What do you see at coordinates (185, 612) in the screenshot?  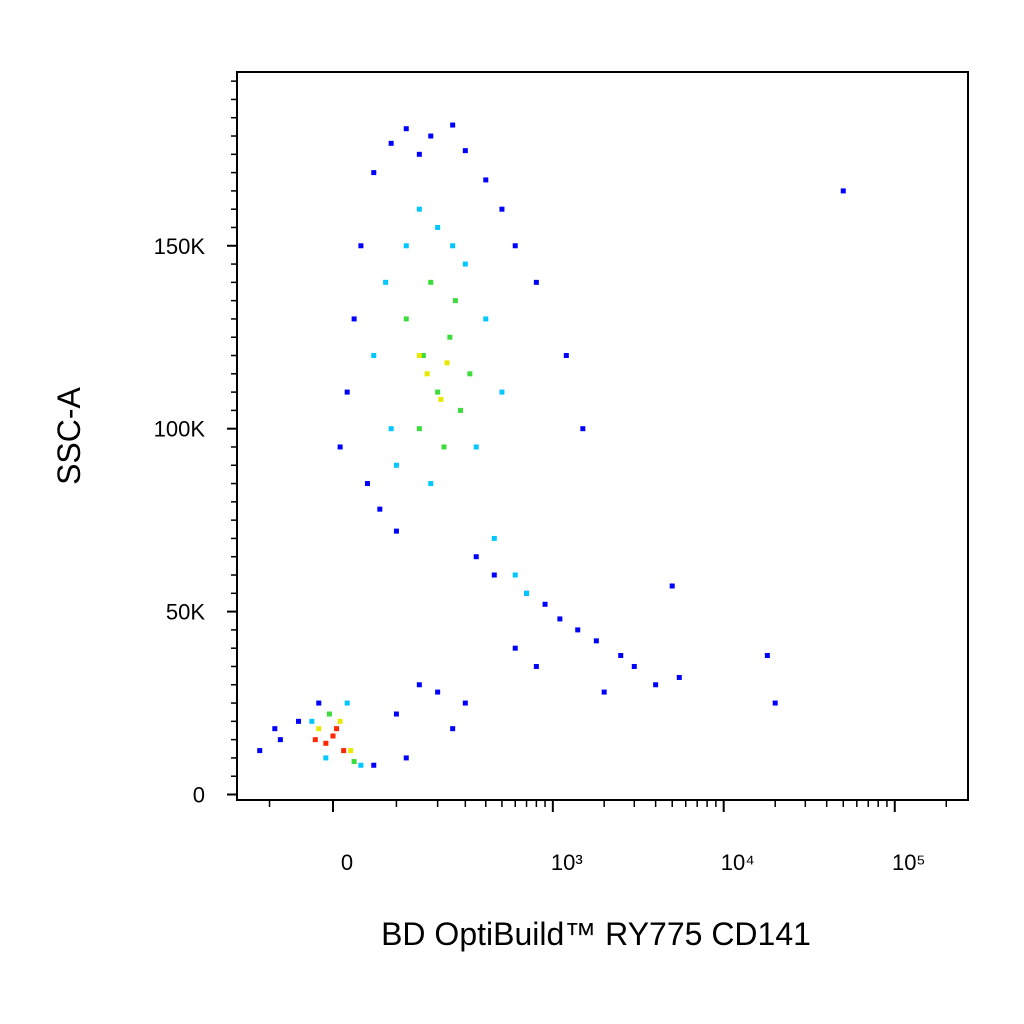 I see `y-tick-label: 50K` at bounding box center [185, 612].